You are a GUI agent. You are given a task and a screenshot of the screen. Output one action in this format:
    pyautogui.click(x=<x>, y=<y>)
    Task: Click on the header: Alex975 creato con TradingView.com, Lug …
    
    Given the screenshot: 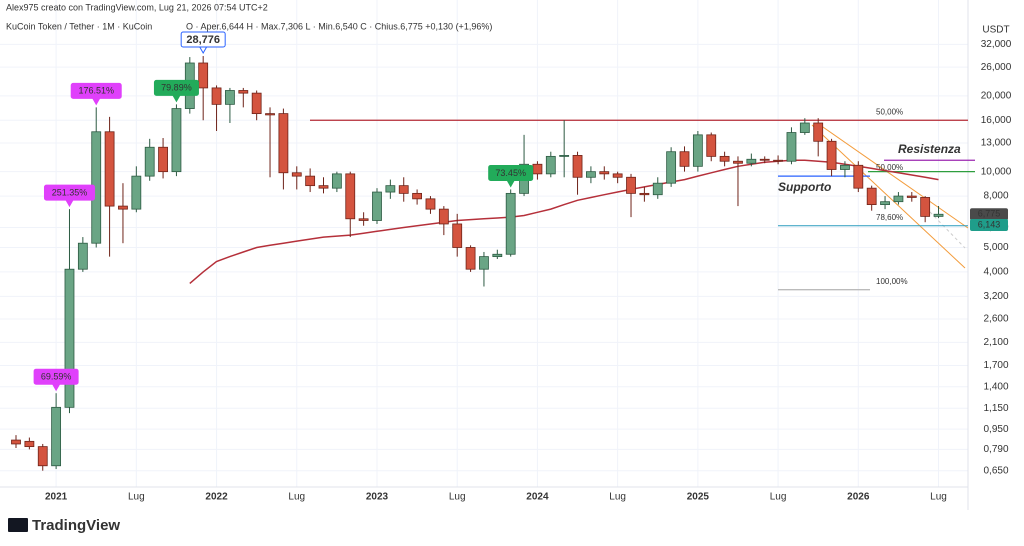 What is the action you would take?
    pyautogui.click(x=137, y=7)
    